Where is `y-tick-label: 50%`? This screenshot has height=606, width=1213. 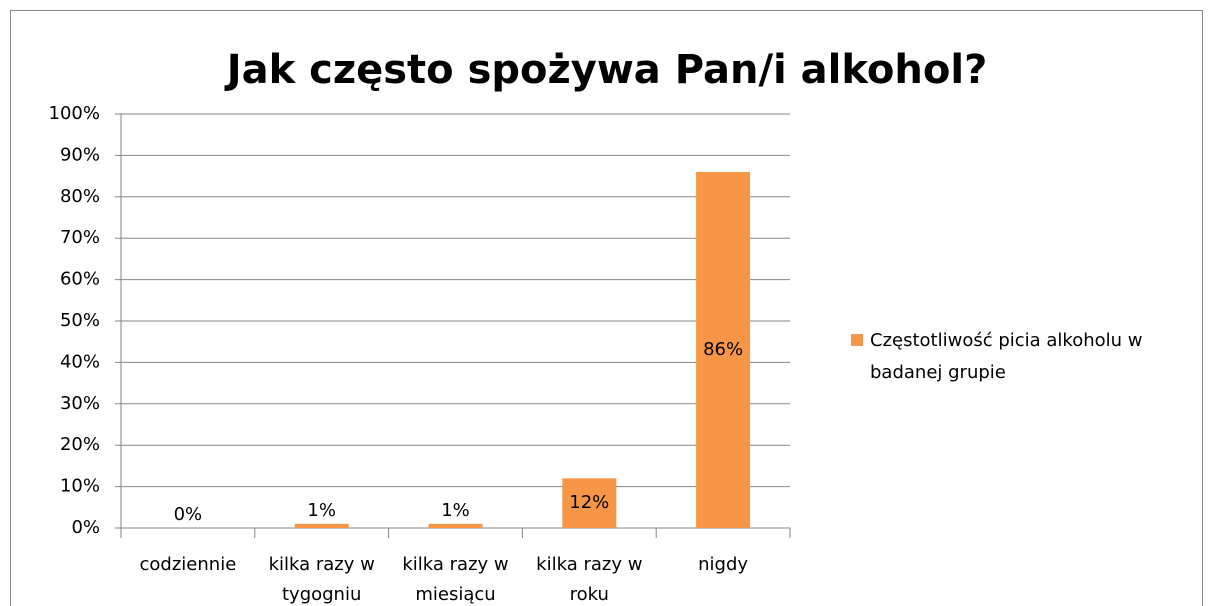
y-tick-label: 50% is located at coordinates (80, 320).